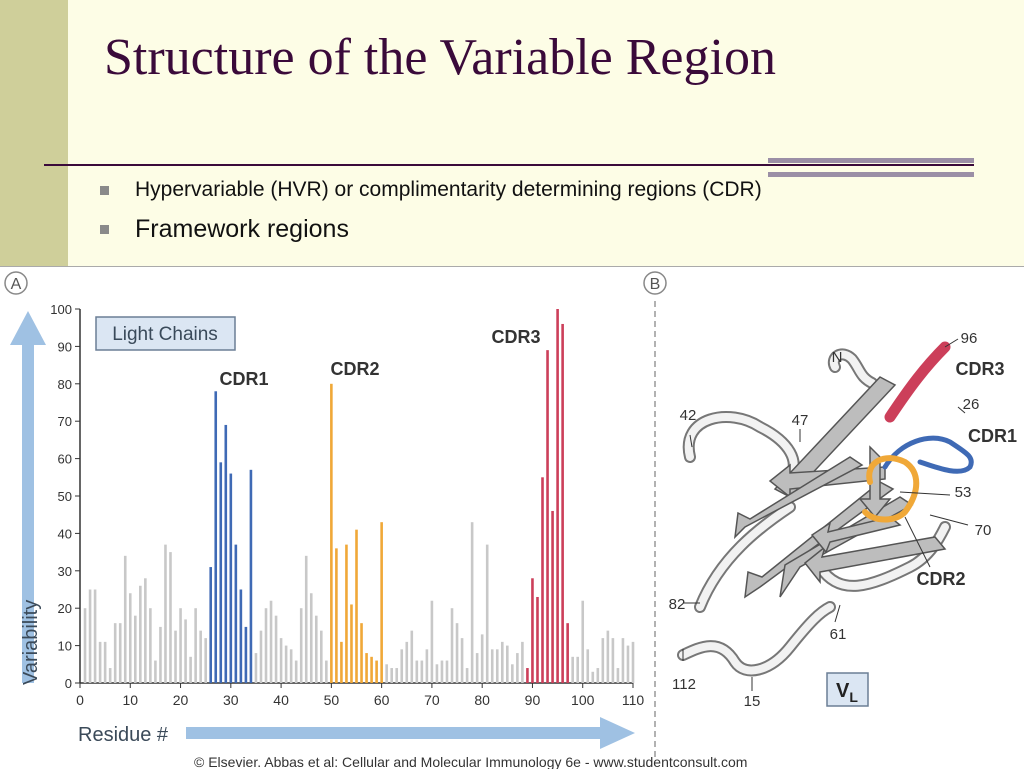  Describe the element at coordinates (332, 700) in the screenshot. I see `x-tick-label: 50` at that location.